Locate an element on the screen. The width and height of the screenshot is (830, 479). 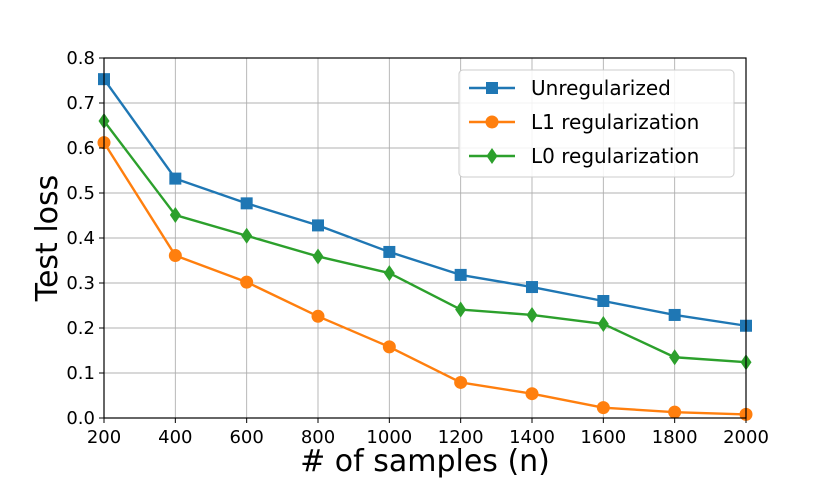
y-tick-label: 0.7 is located at coordinates (80, 103).